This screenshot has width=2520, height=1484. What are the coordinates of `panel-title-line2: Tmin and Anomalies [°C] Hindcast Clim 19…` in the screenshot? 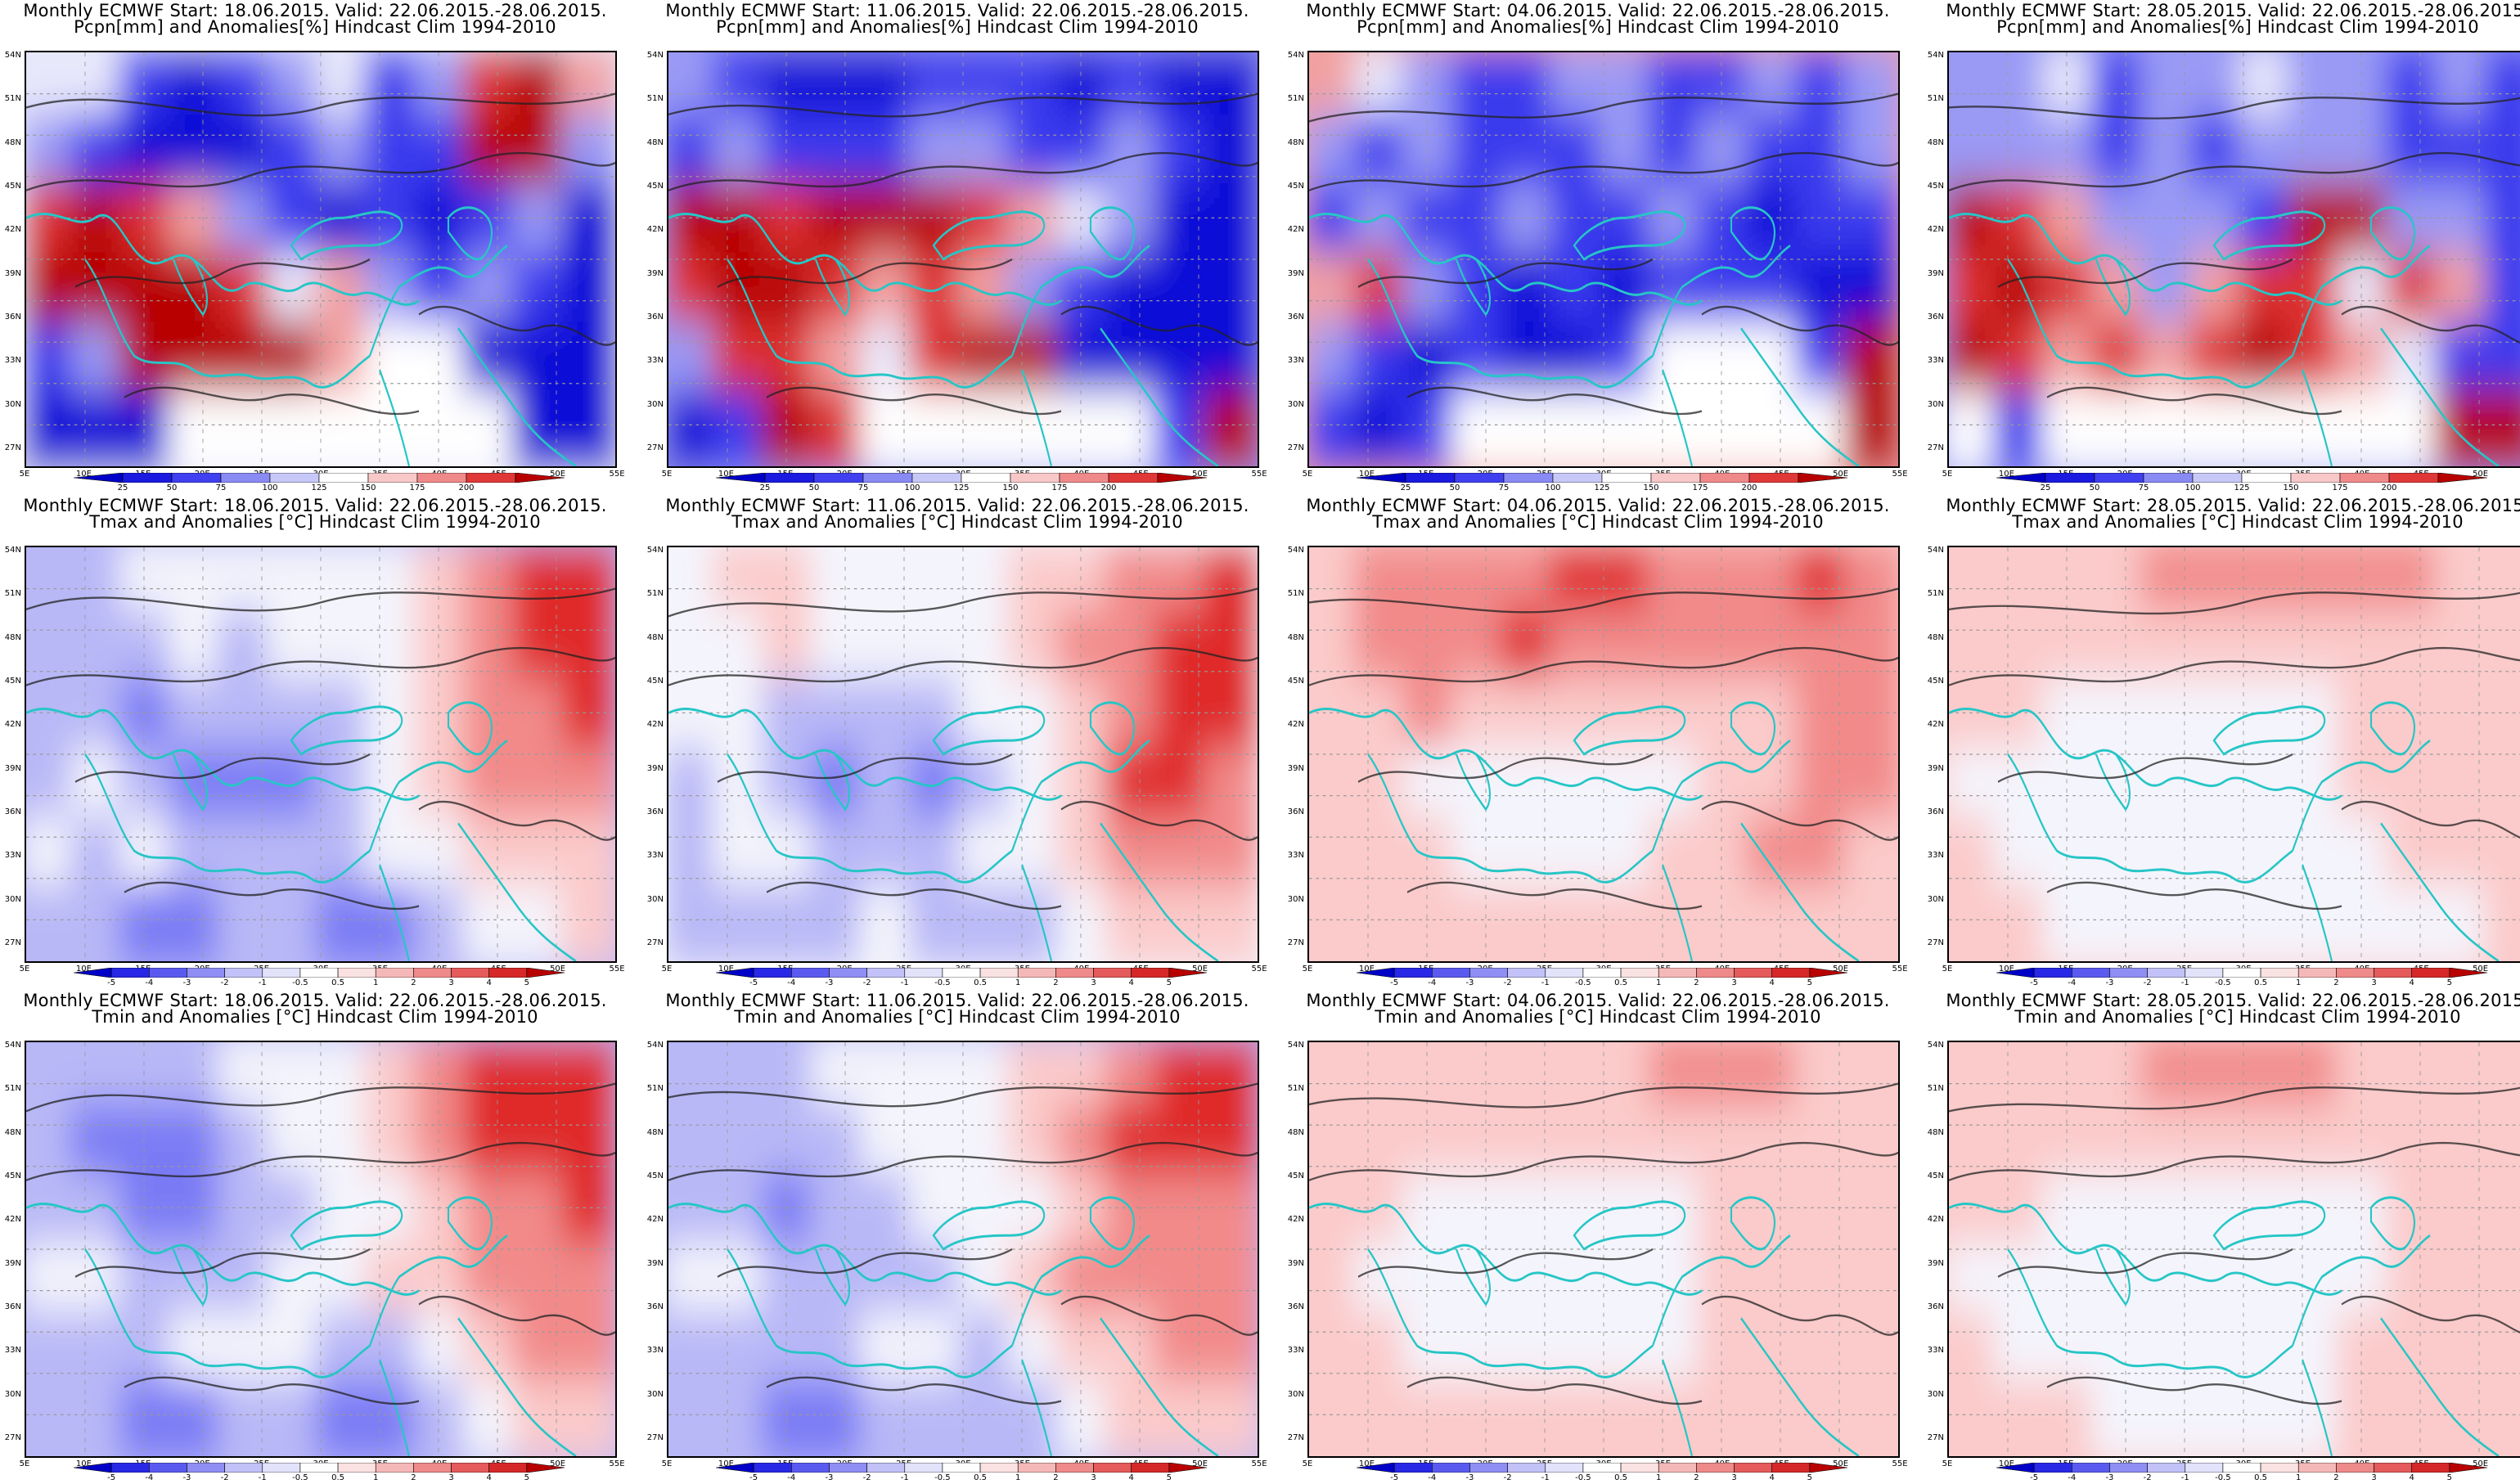 It's located at (1598, 1017).